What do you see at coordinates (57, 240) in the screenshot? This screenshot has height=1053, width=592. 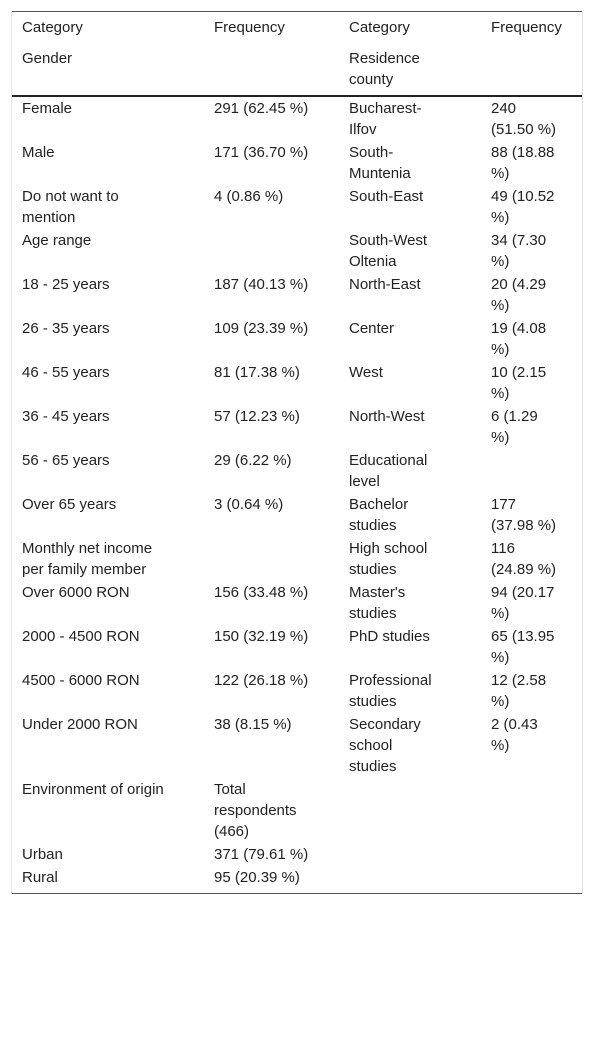 I see `table-cell: Age range` at bounding box center [57, 240].